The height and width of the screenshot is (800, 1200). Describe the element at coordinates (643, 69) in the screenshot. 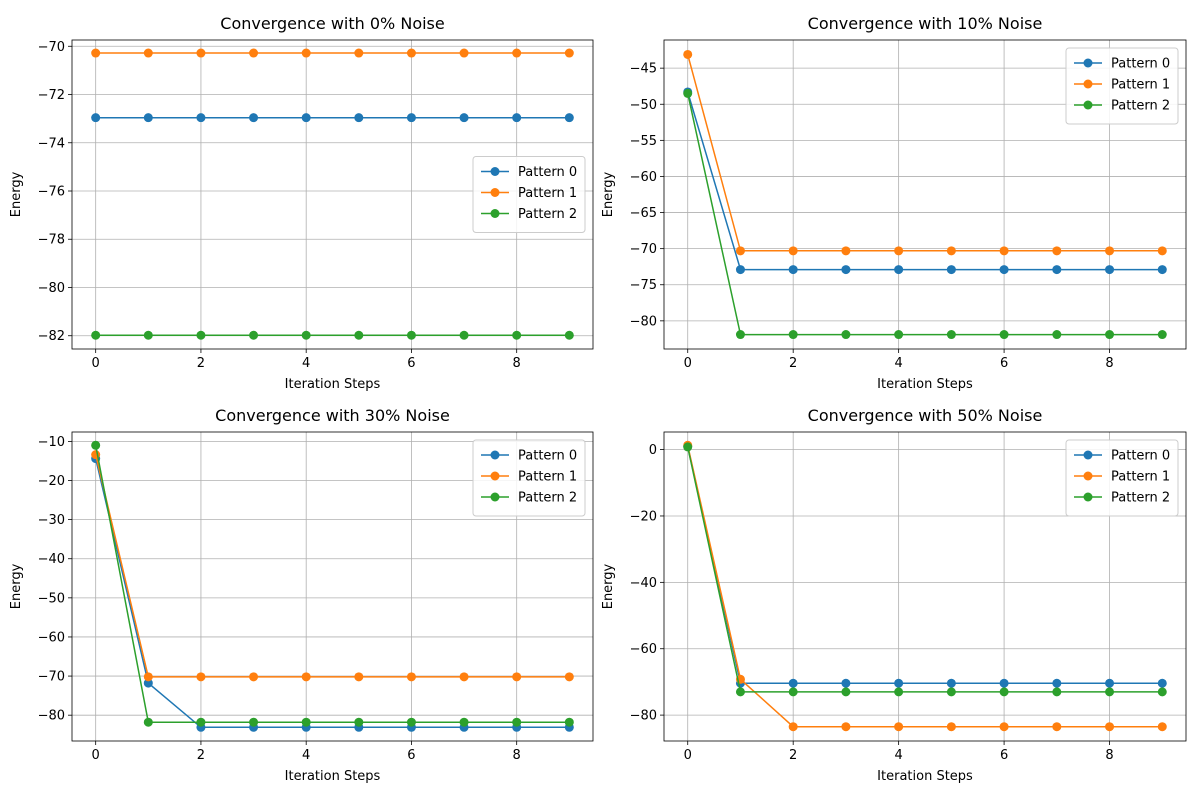

I see `y-tick-label: −45` at that location.